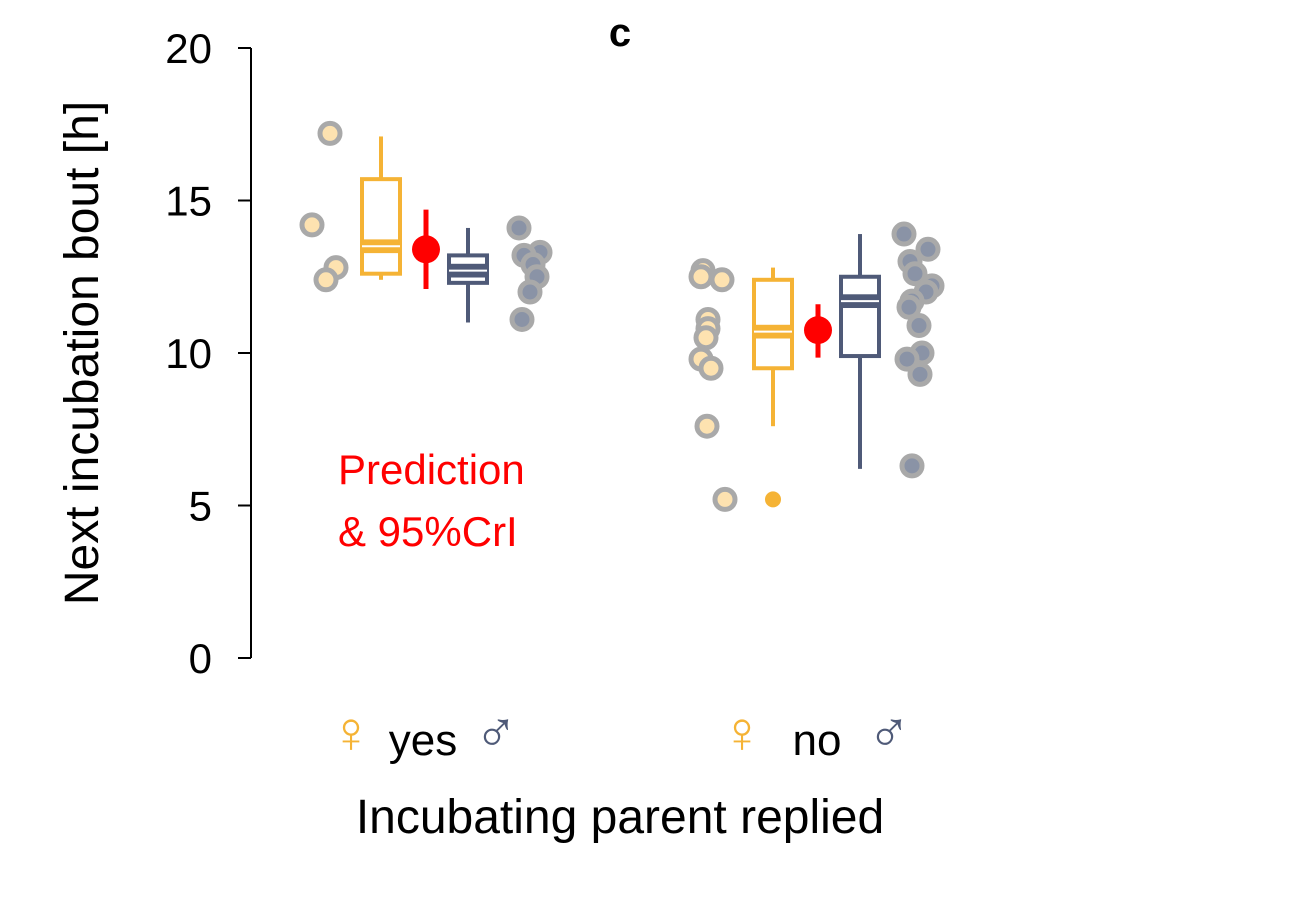 This screenshot has width=1290, height=900. What do you see at coordinates (620, 732) in the screenshot?
I see `x-category-labels: ♀ yes ♂ ♀ no ♂` at bounding box center [620, 732].